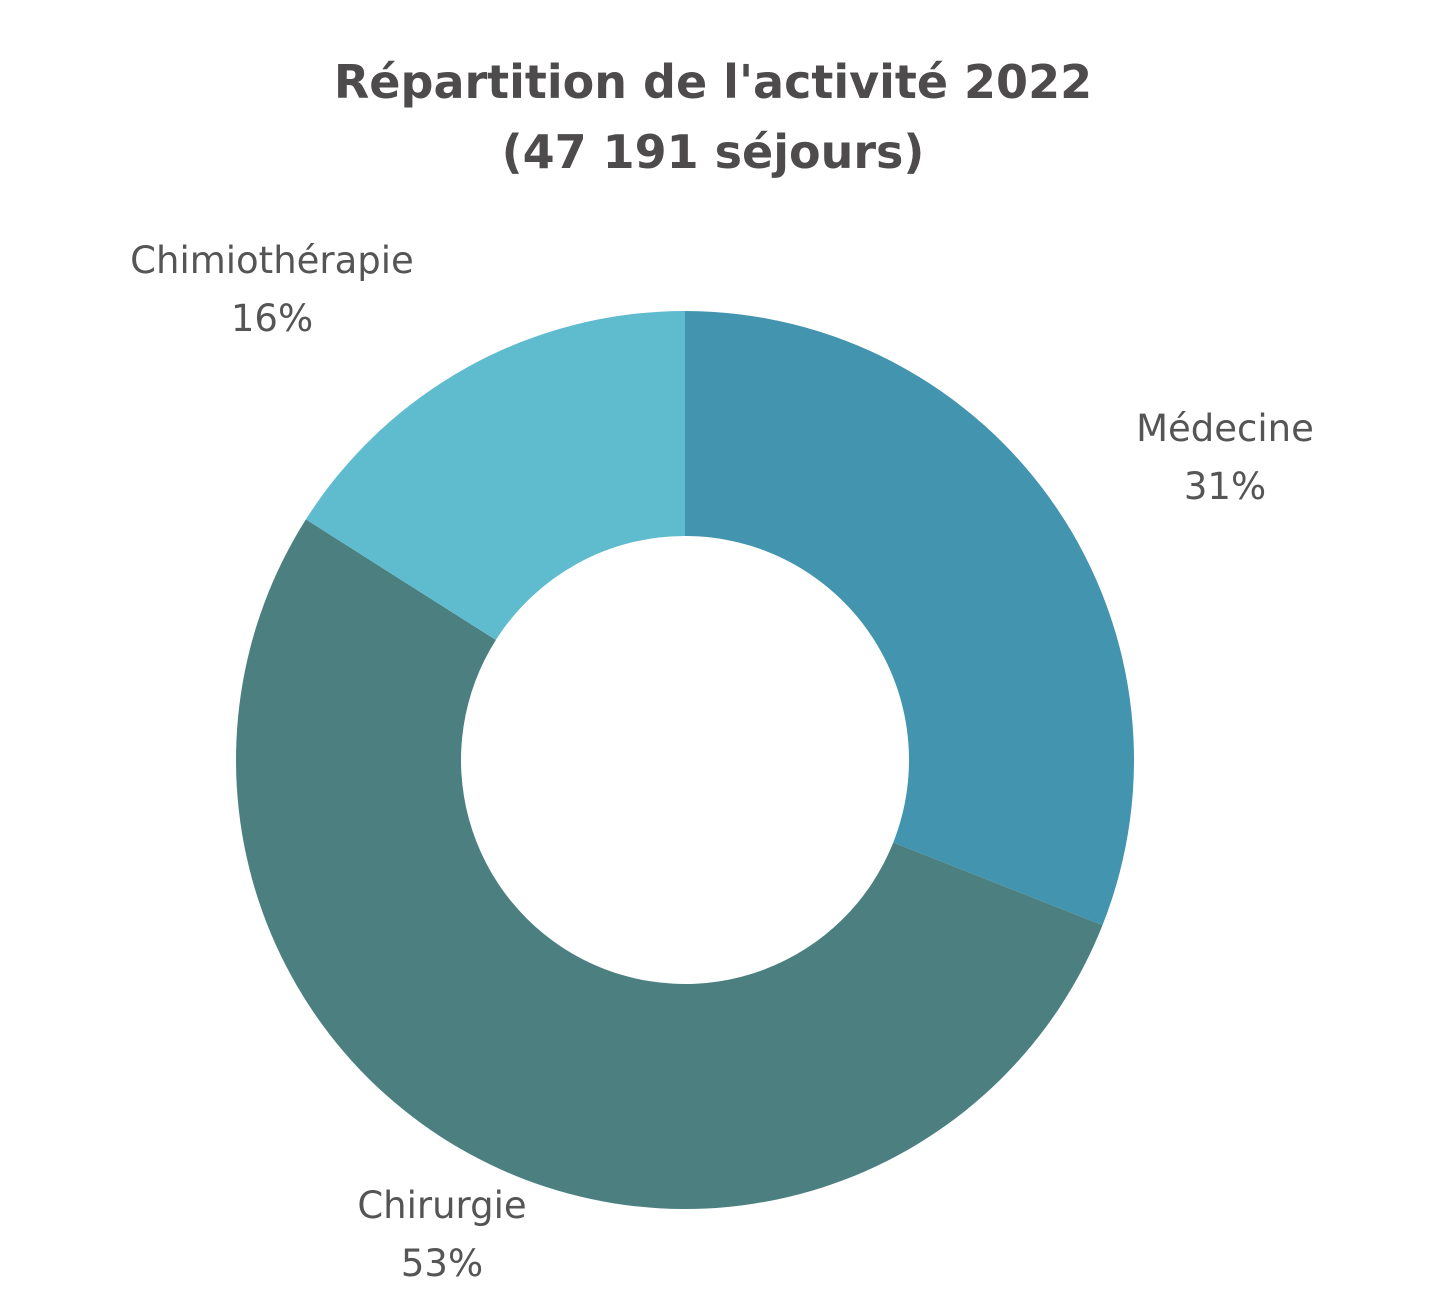  What do you see at coordinates (1225, 486) in the screenshot?
I see `slice-label-percent: 31%` at bounding box center [1225, 486].